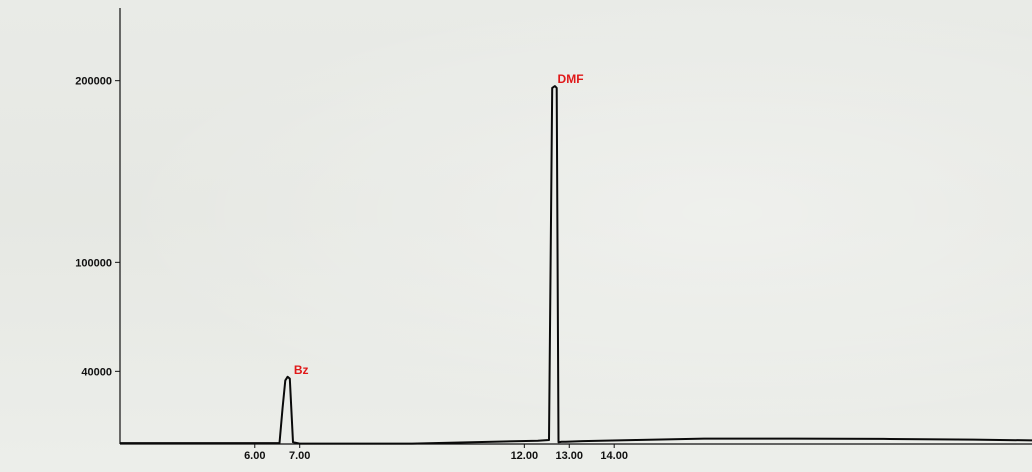 The height and width of the screenshot is (472, 1032). Describe the element at coordinates (96, 372) in the screenshot. I see `y-tick-label: 40000` at that location.